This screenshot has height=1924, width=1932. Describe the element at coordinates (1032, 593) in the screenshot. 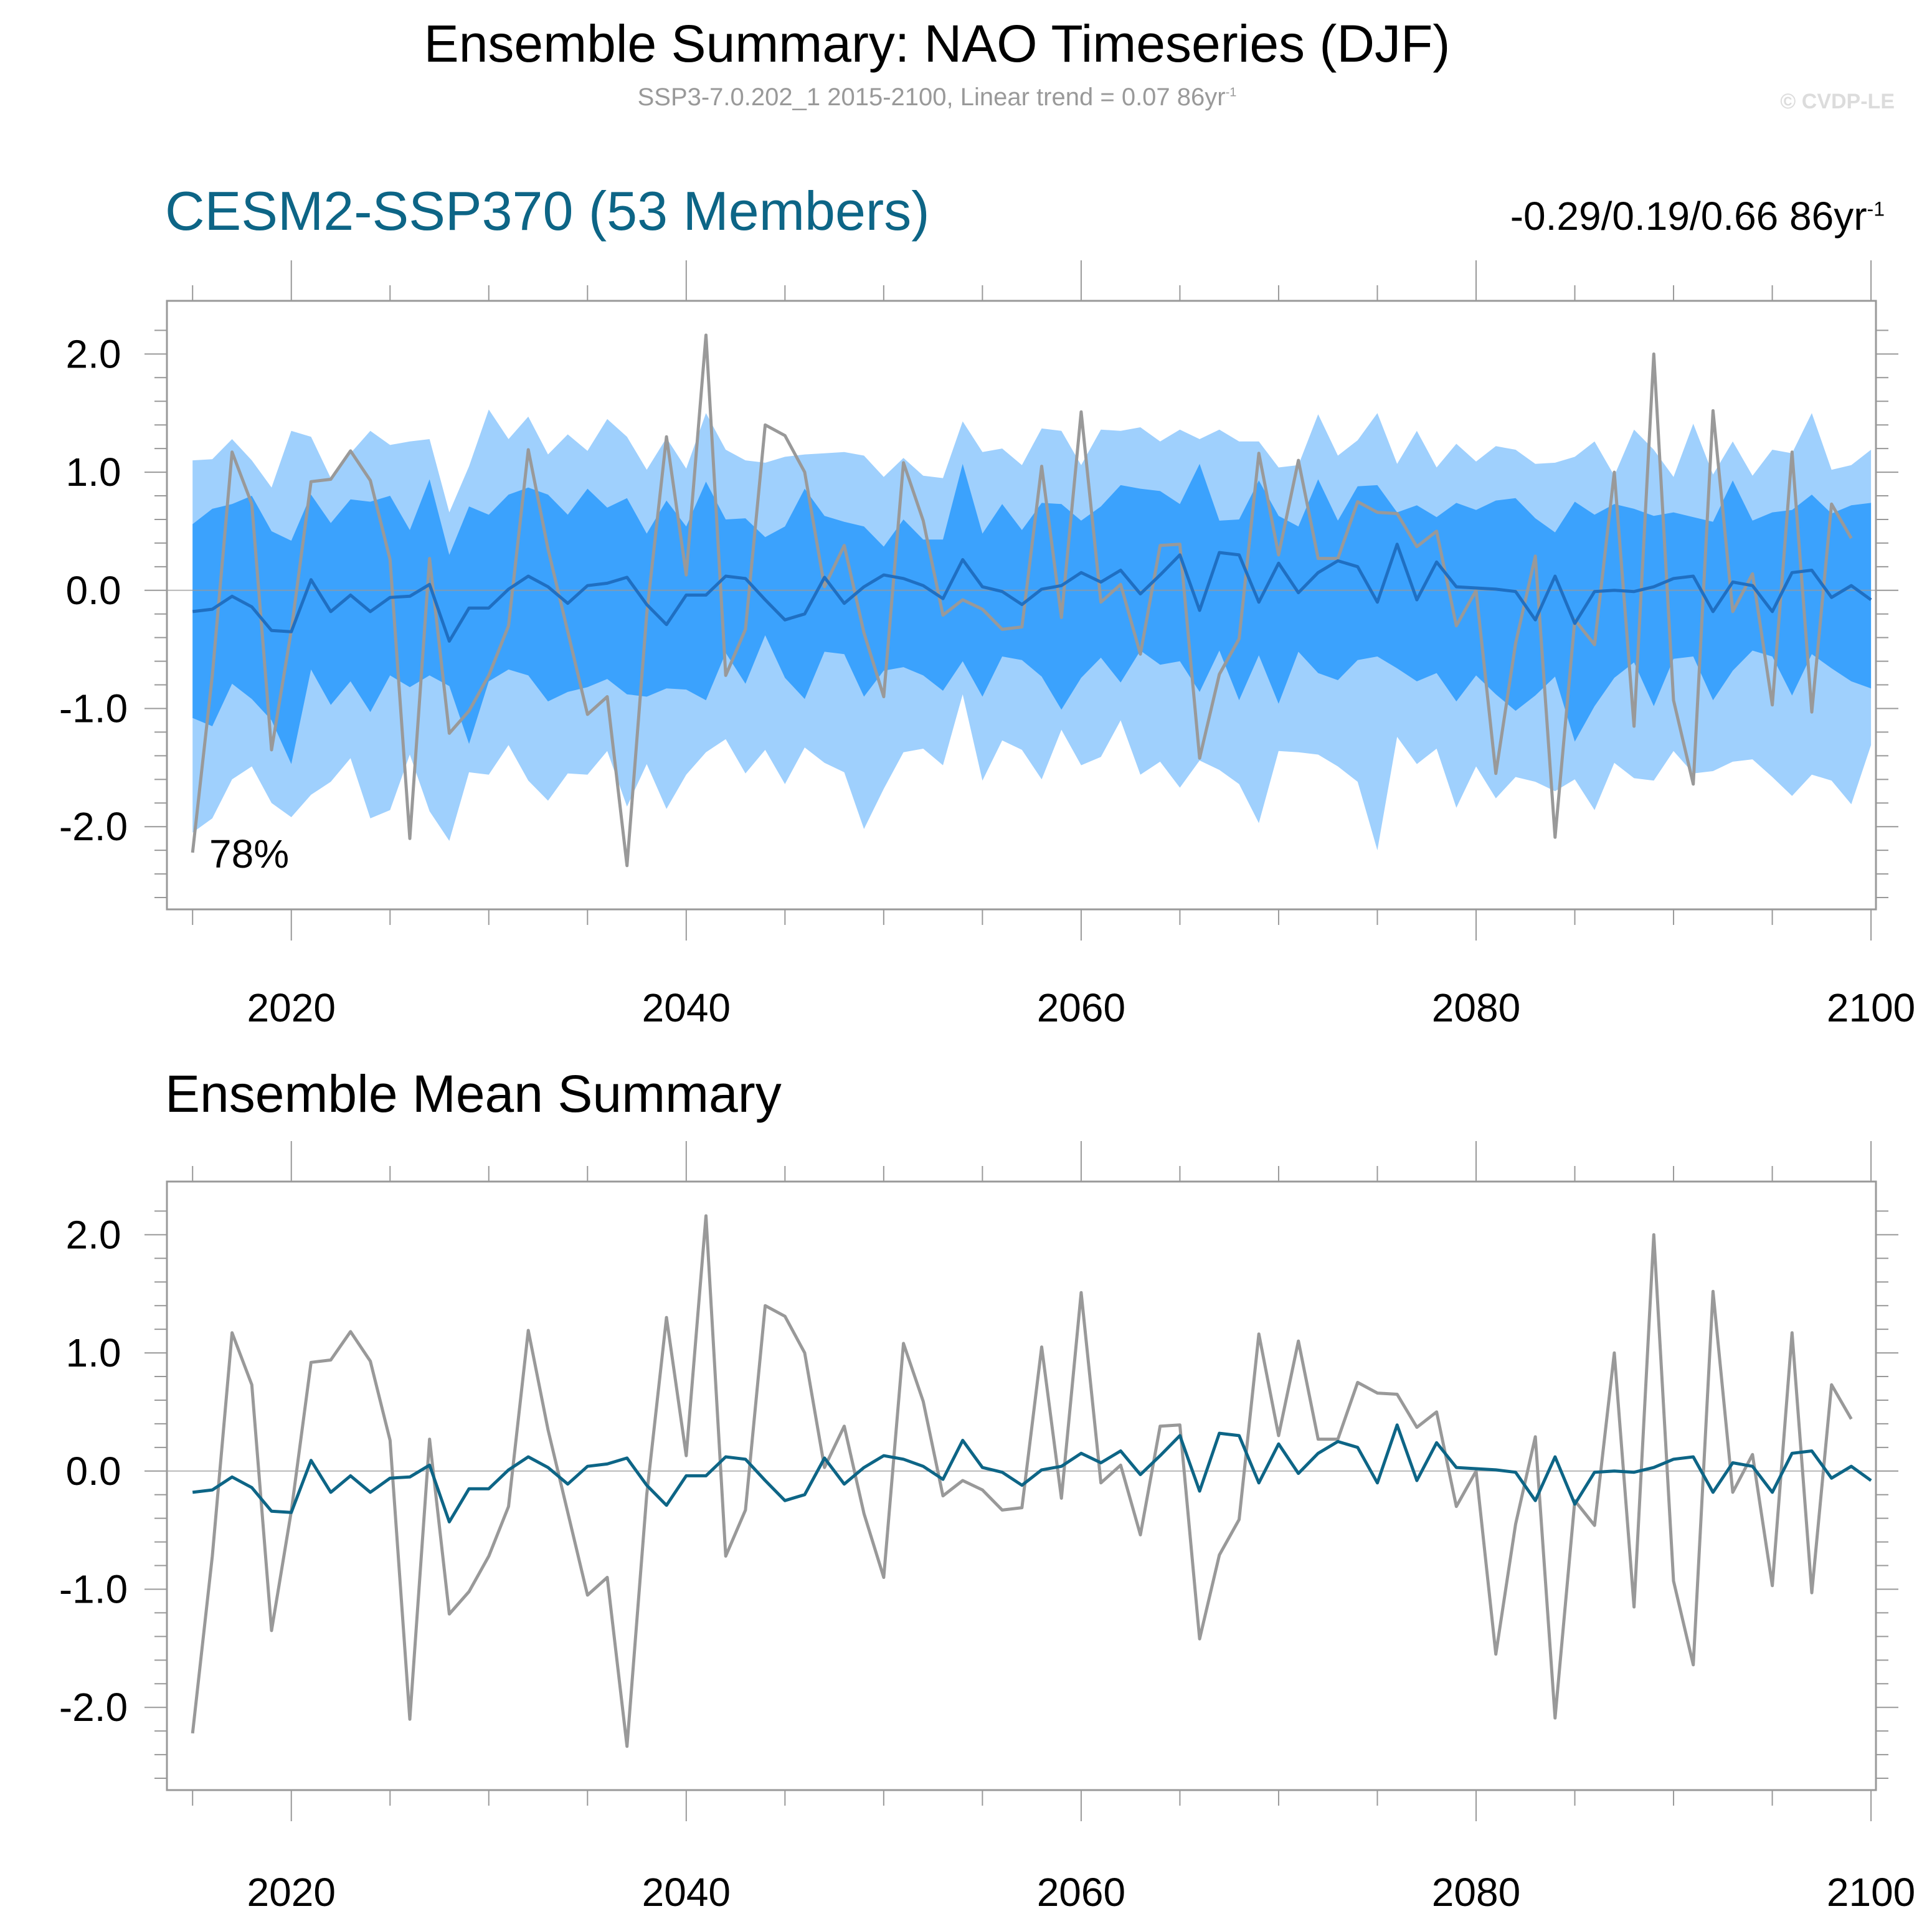

I see `panel1-ensemble-mean-line` at that location.